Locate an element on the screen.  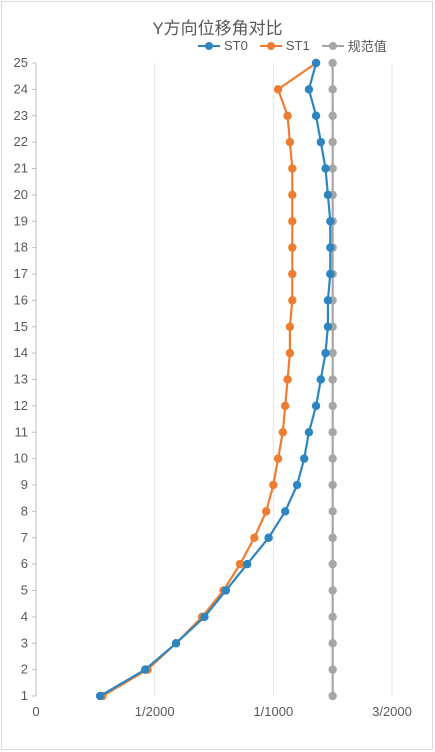
legend-label: ST1 is located at coordinates (297, 45).